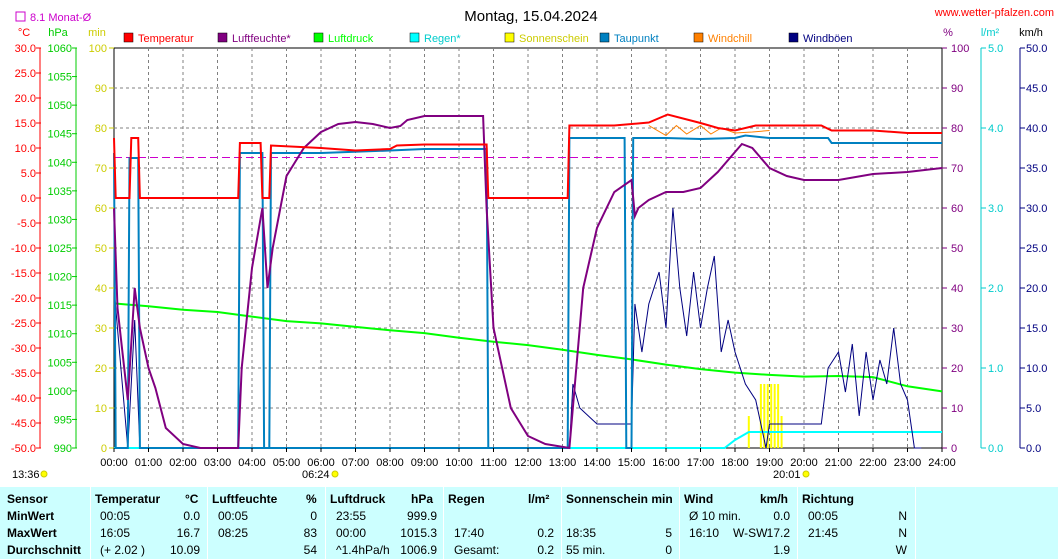 The width and height of the screenshot is (1058, 559). What do you see at coordinates (1033, 409) in the screenshot?
I see `wind-tick-label: 5.0` at bounding box center [1033, 409].